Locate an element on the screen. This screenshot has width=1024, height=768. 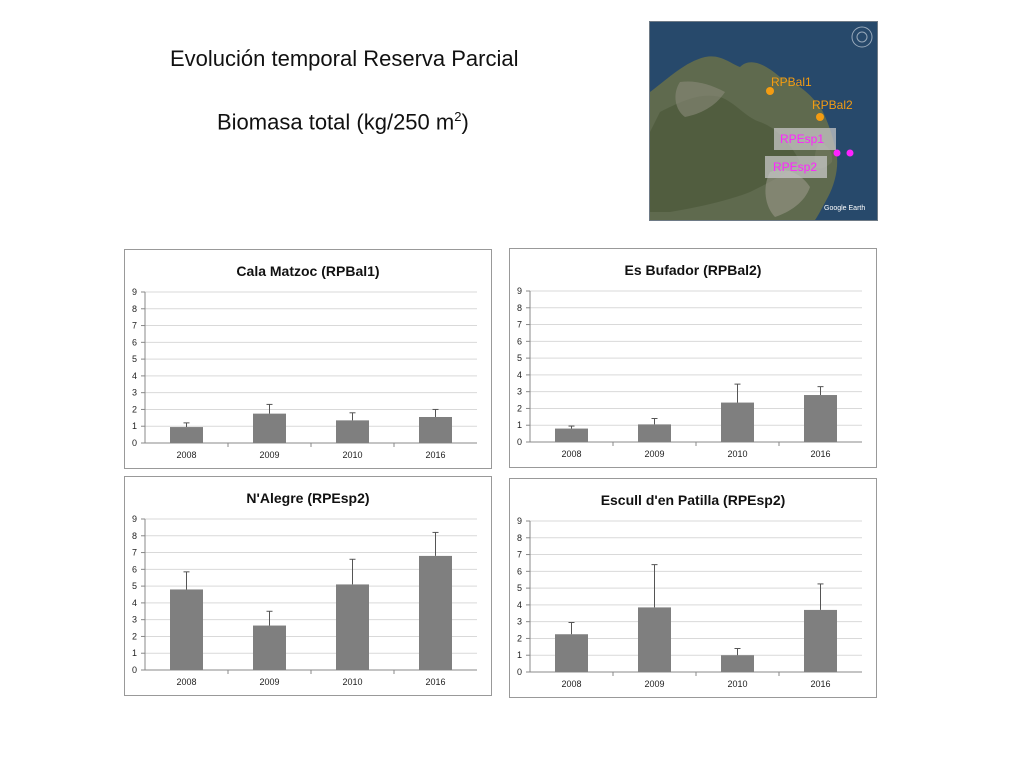
compass-icon is located at coordinates (862, 37).